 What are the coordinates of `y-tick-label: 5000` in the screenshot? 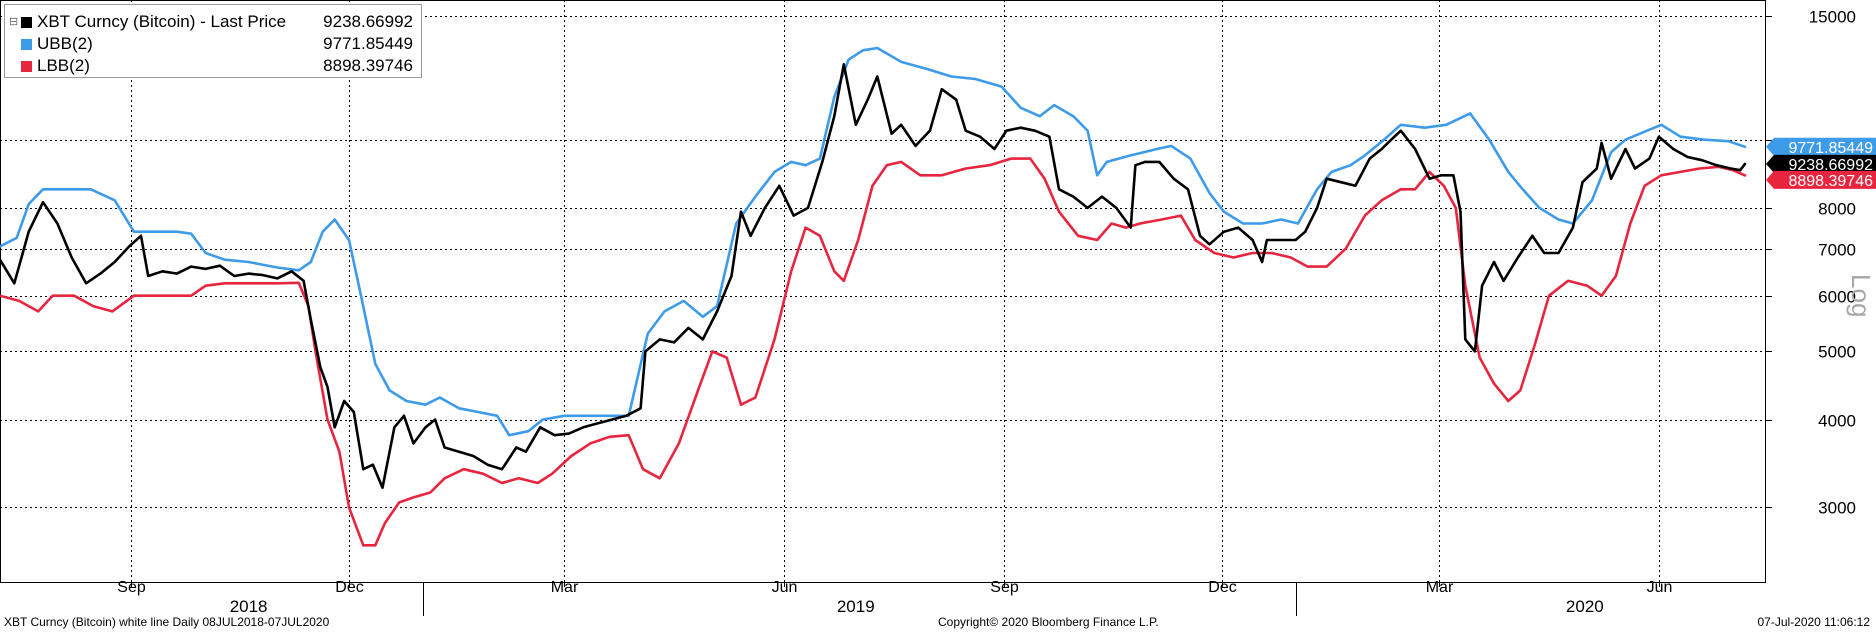 It's located at (1837, 352).